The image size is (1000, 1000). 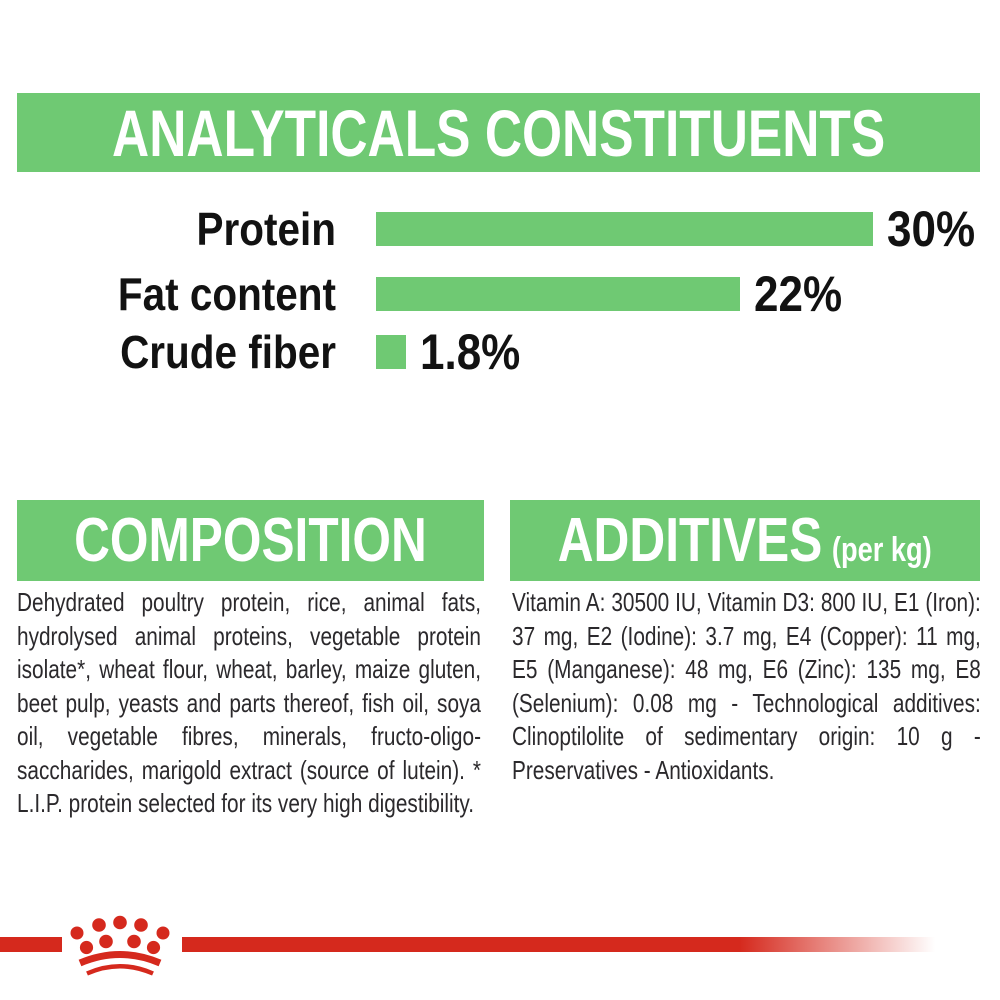 I want to click on composition-title: COMPOSITION, so click(x=250, y=540).